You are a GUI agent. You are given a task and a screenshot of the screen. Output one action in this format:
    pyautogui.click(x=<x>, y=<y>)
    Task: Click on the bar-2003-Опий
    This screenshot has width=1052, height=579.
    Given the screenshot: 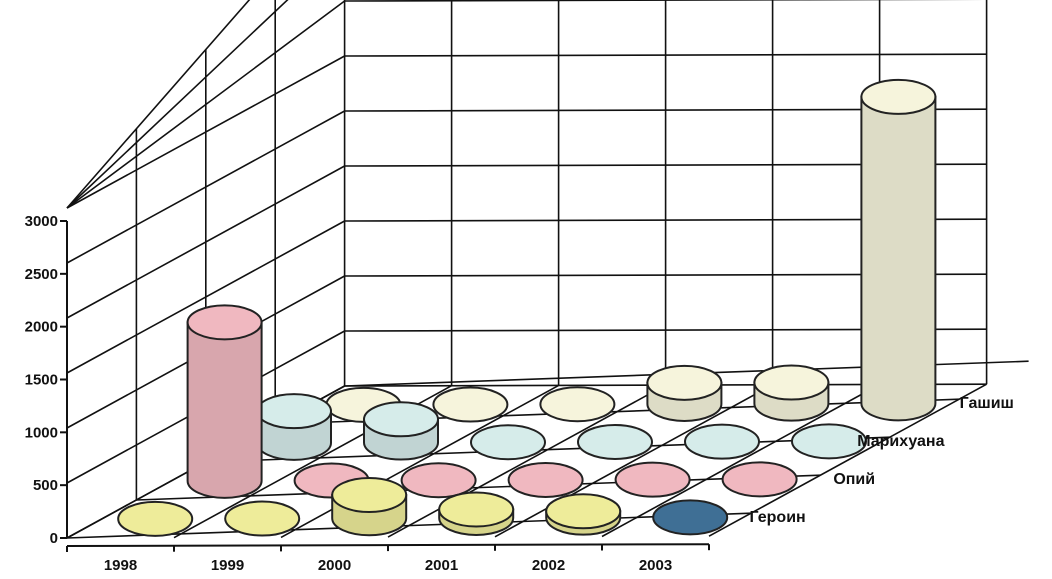 What is the action you would take?
    pyautogui.click(x=759, y=479)
    